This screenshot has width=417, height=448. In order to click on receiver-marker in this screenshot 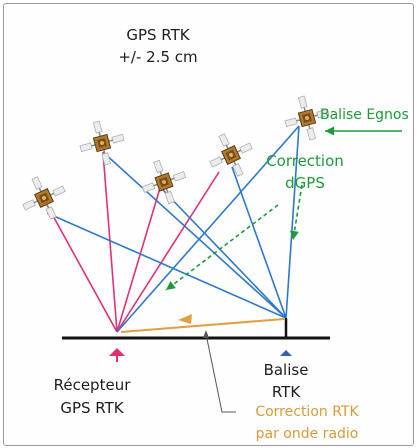, I will do `click(117, 352)`.